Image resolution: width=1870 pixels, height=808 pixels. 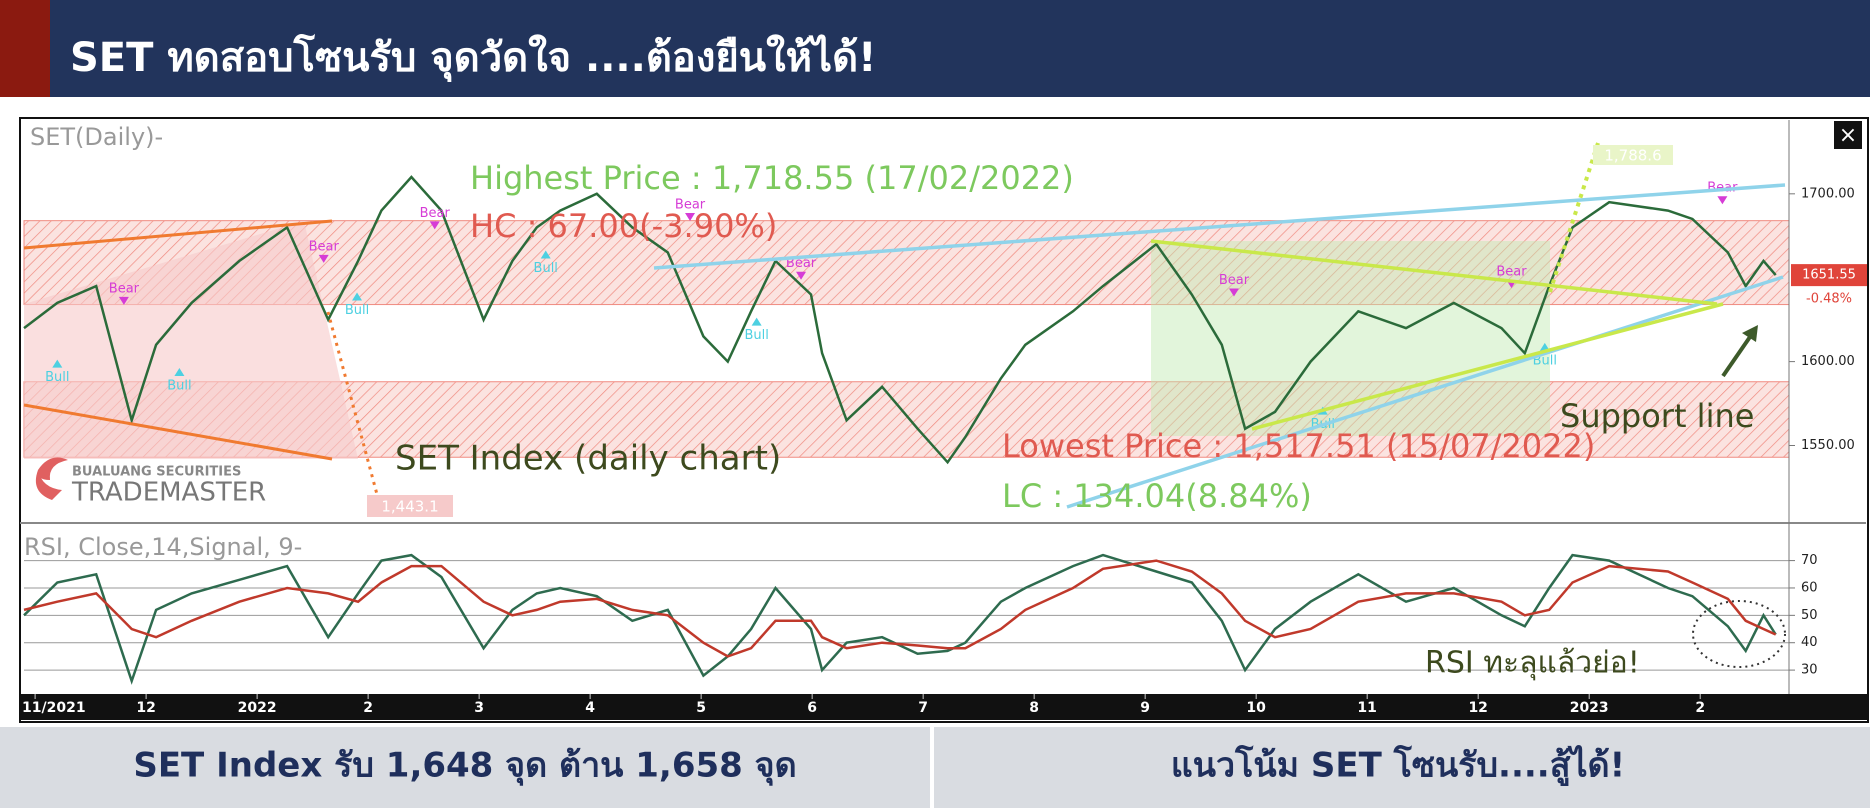 What do you see at coordinates (944, 707) in the screenshot?
I see `x-axis-bar` at bounding box center [944, 707].